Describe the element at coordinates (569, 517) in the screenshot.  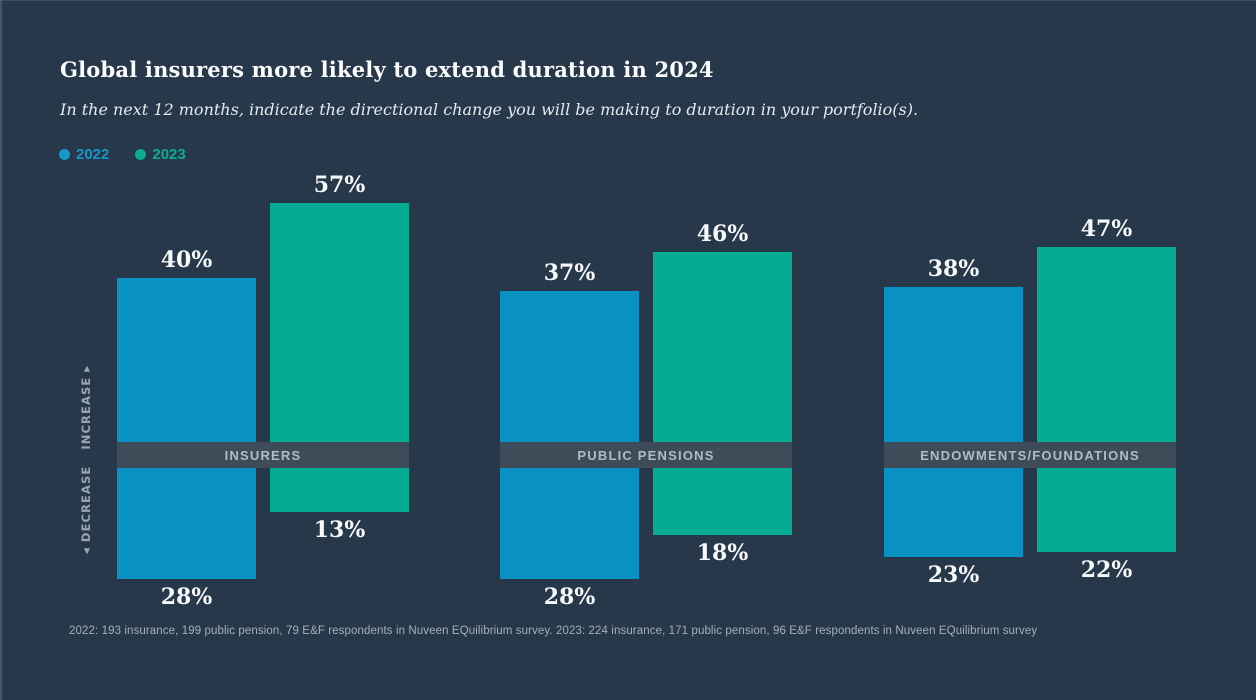
I see `bar-public-pensions-2022-decrease` at that location.